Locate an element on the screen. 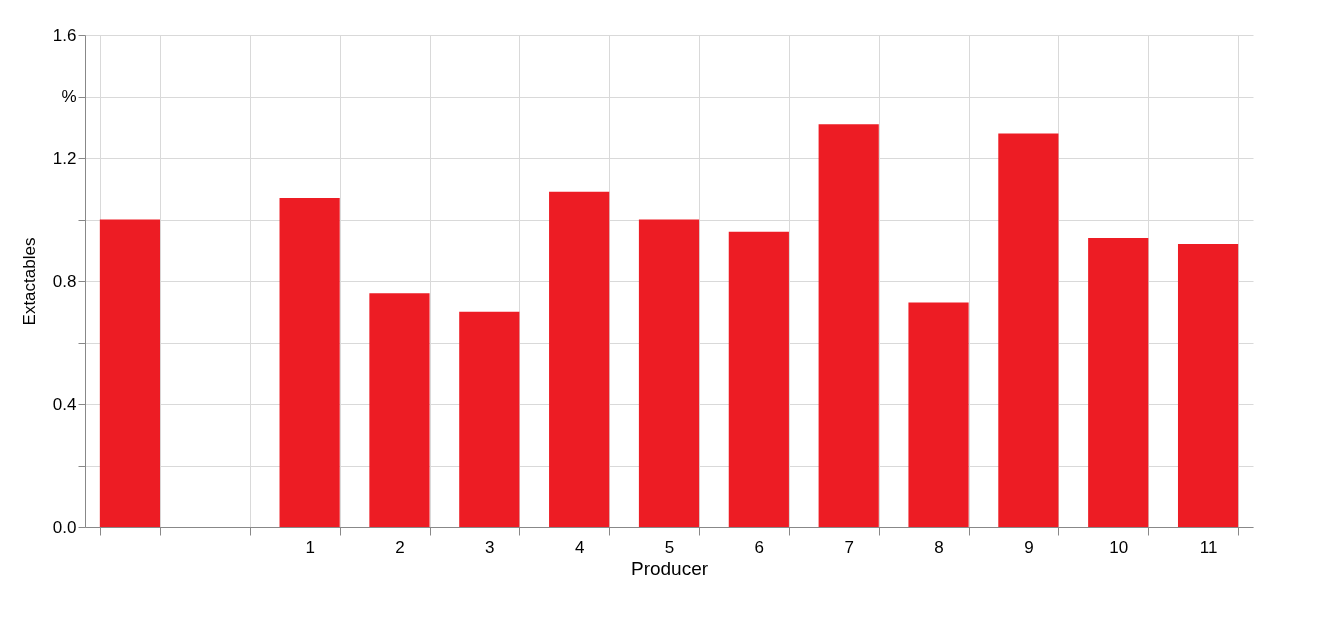 The width and height of the screenshot is (1334, 617). x-tick-label: 9 is located at coordinates (1029, 547).